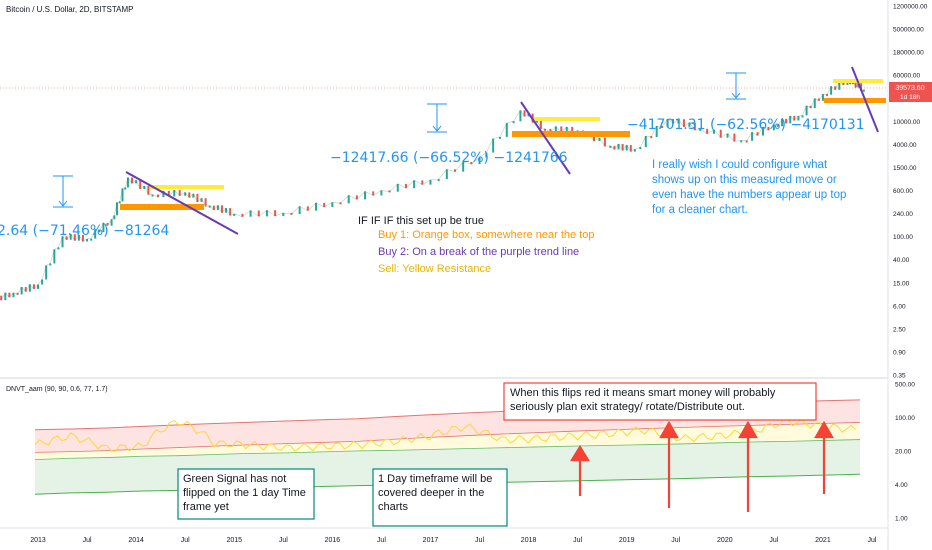 This screenshot has width=932, height=550. Describe the element at coordinates (545, 138) in the screenshot. I see `purple-trendline-2018` at that location.